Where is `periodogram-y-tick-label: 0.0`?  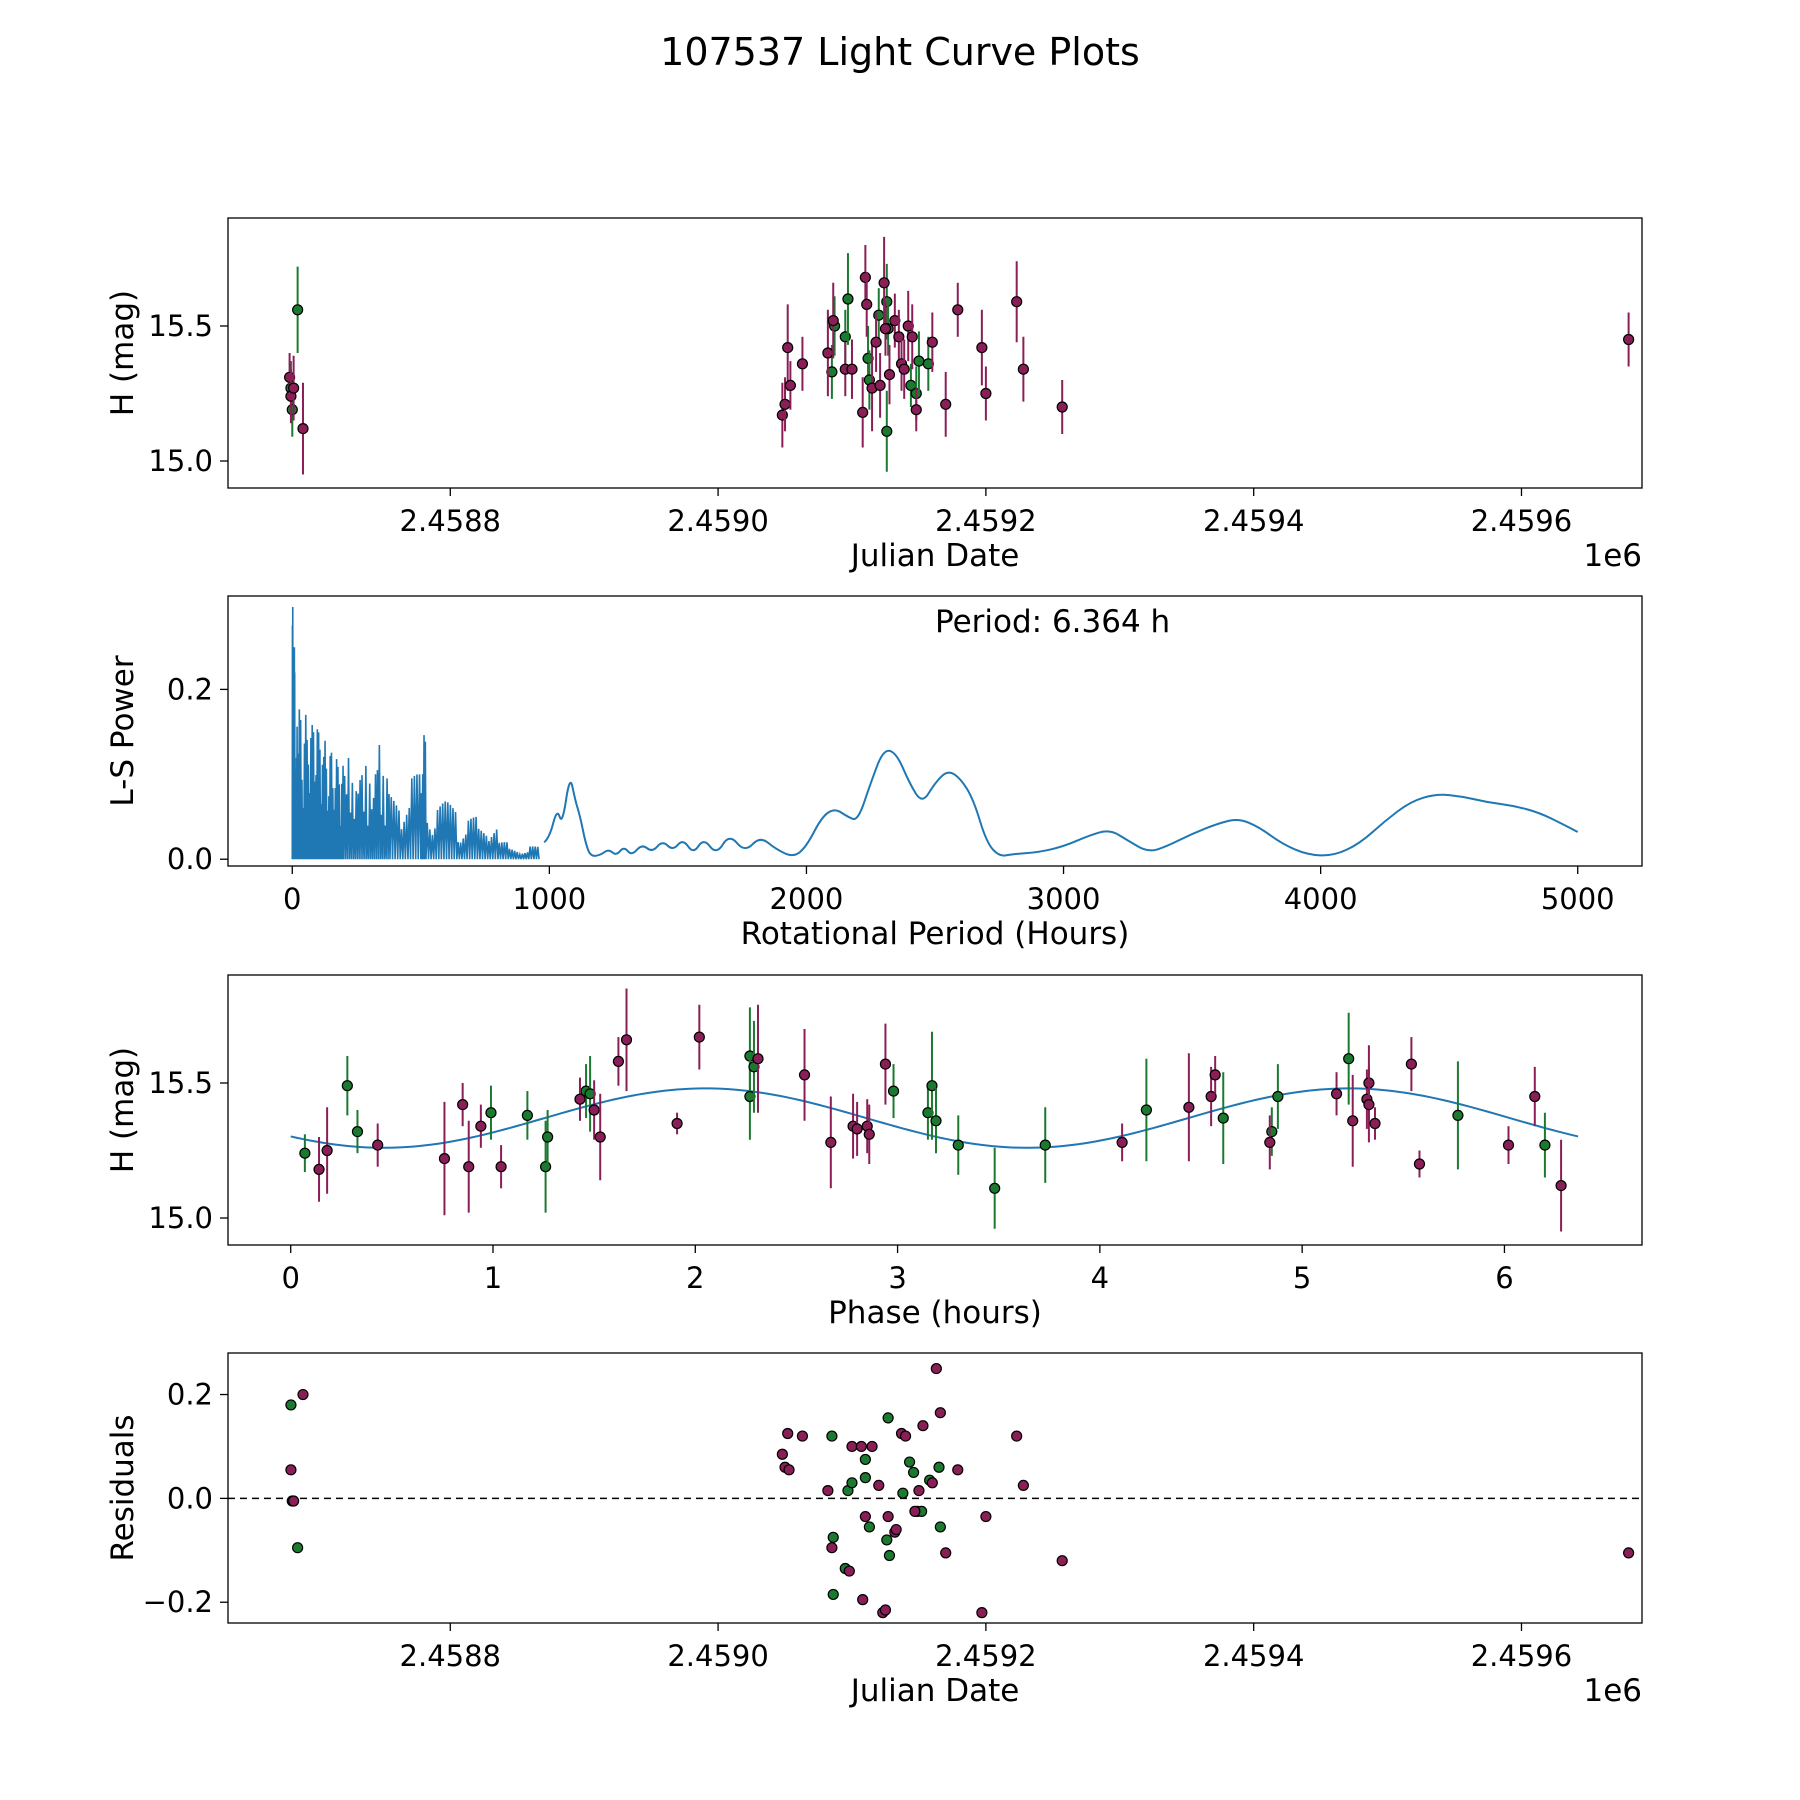
periodogram-y-tick-label: 0.0 is located at coordinates (190, 859).